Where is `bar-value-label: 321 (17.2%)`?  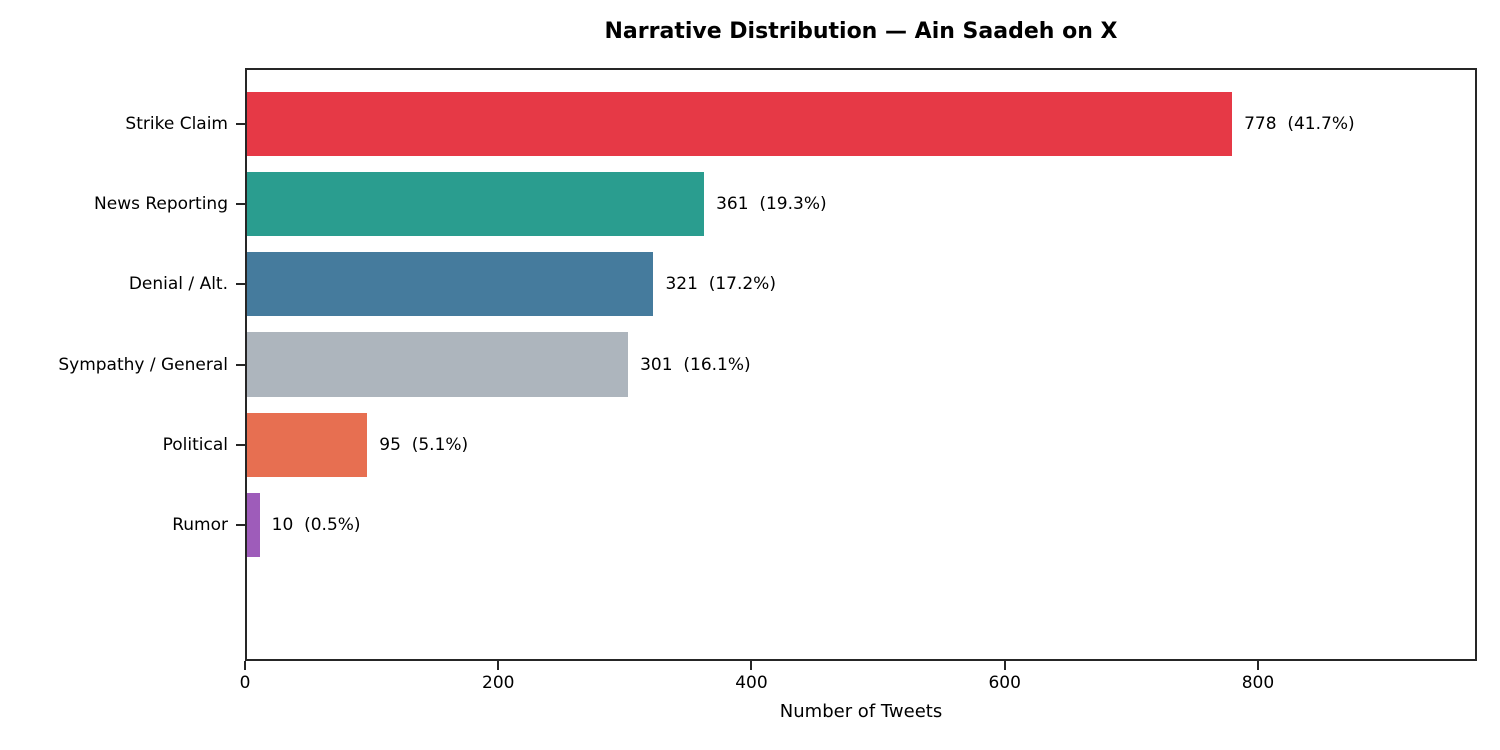
bar-value-label: 321 (17.2%) is located at coordinates (720, 284).